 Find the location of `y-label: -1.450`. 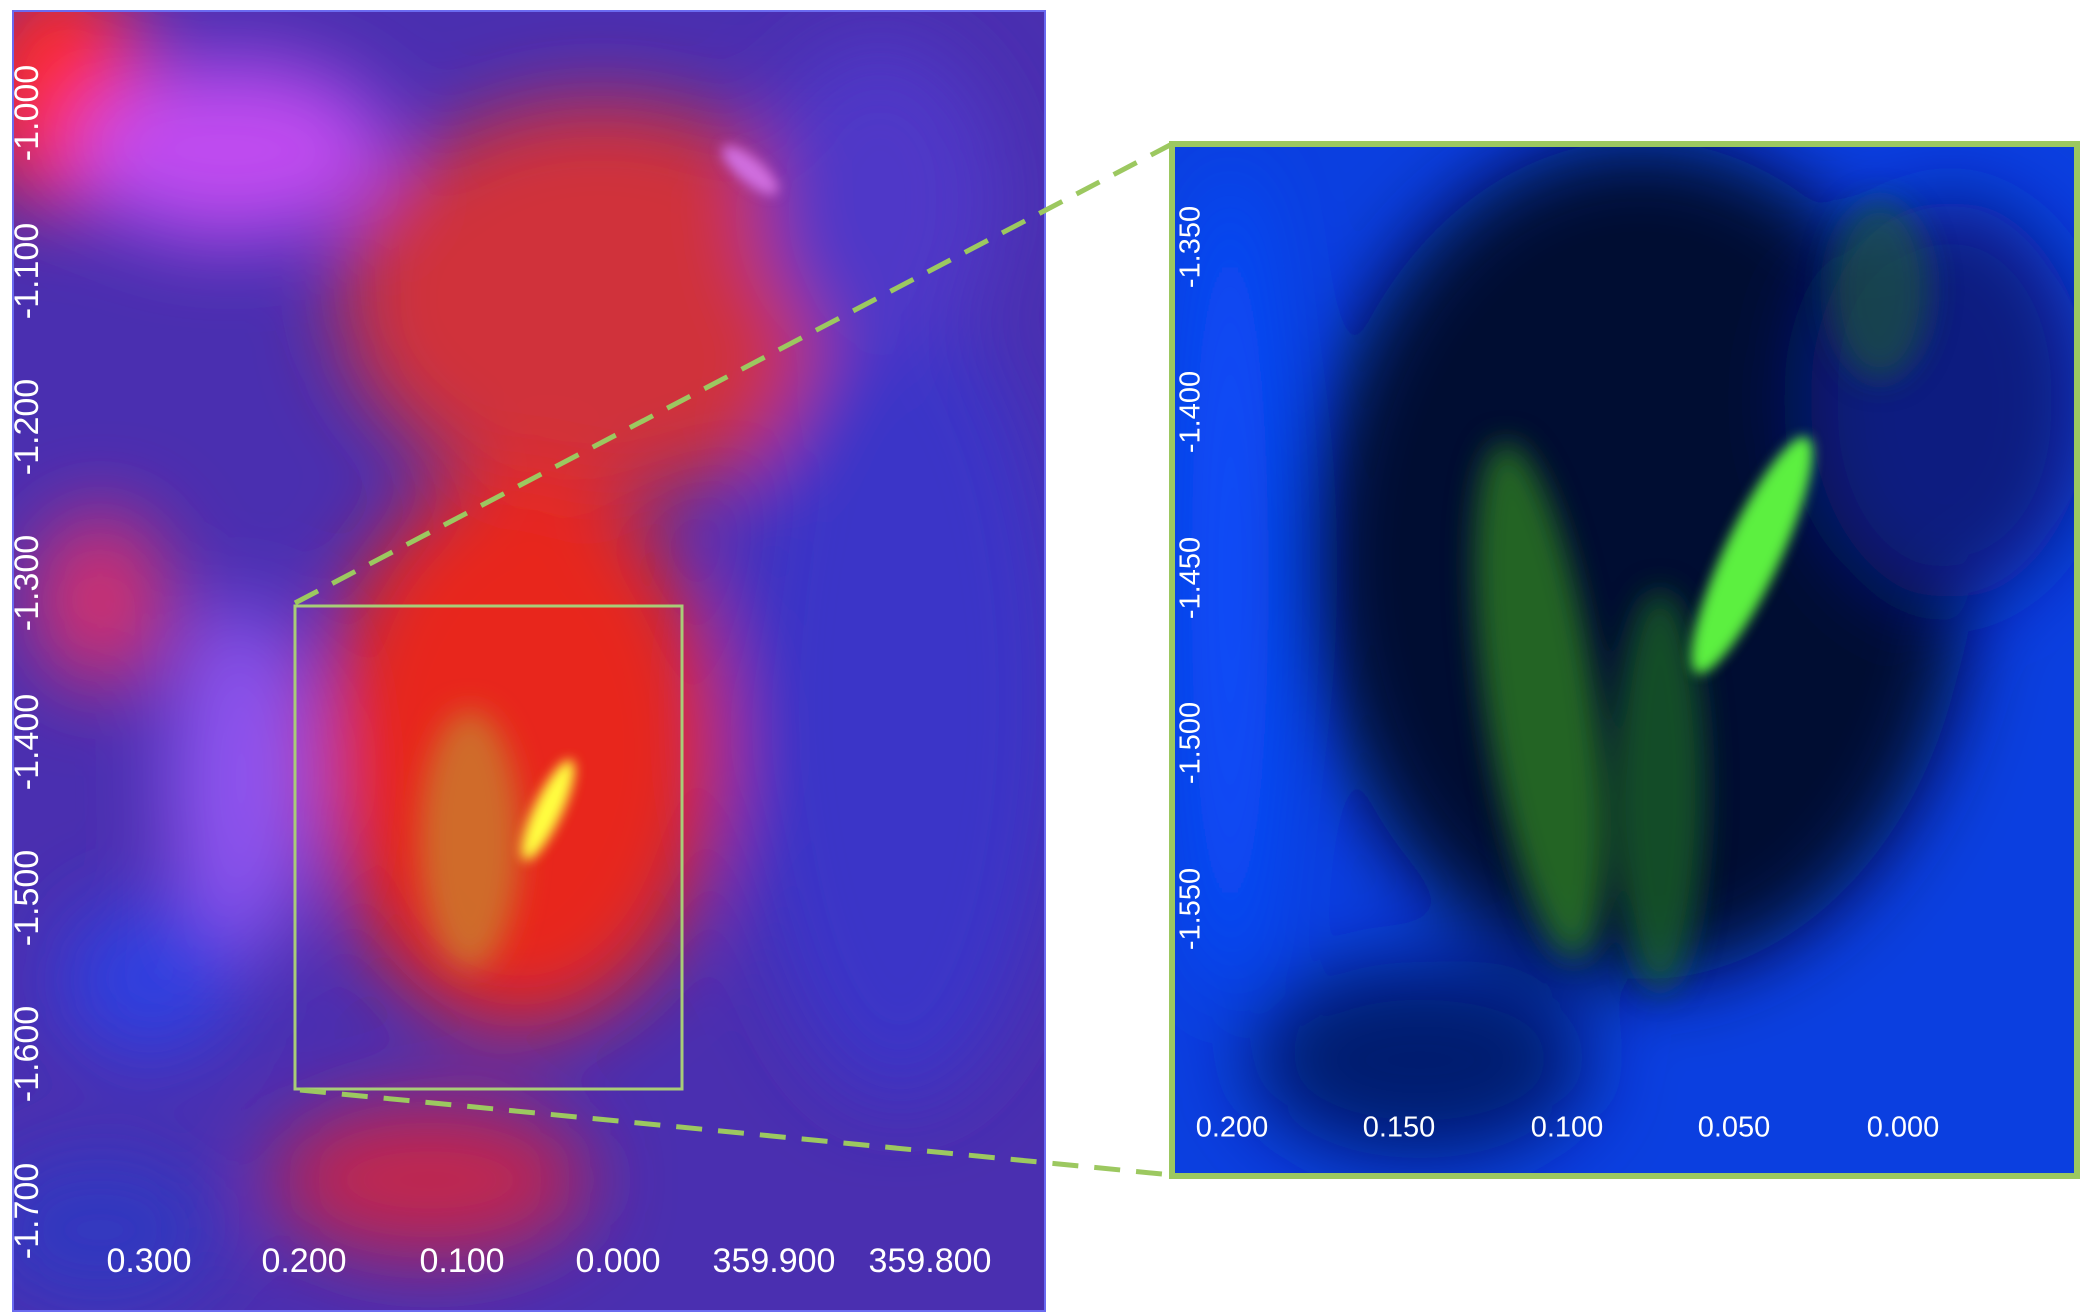

y-label: -1.450 is located at coordinates (1191, 578).